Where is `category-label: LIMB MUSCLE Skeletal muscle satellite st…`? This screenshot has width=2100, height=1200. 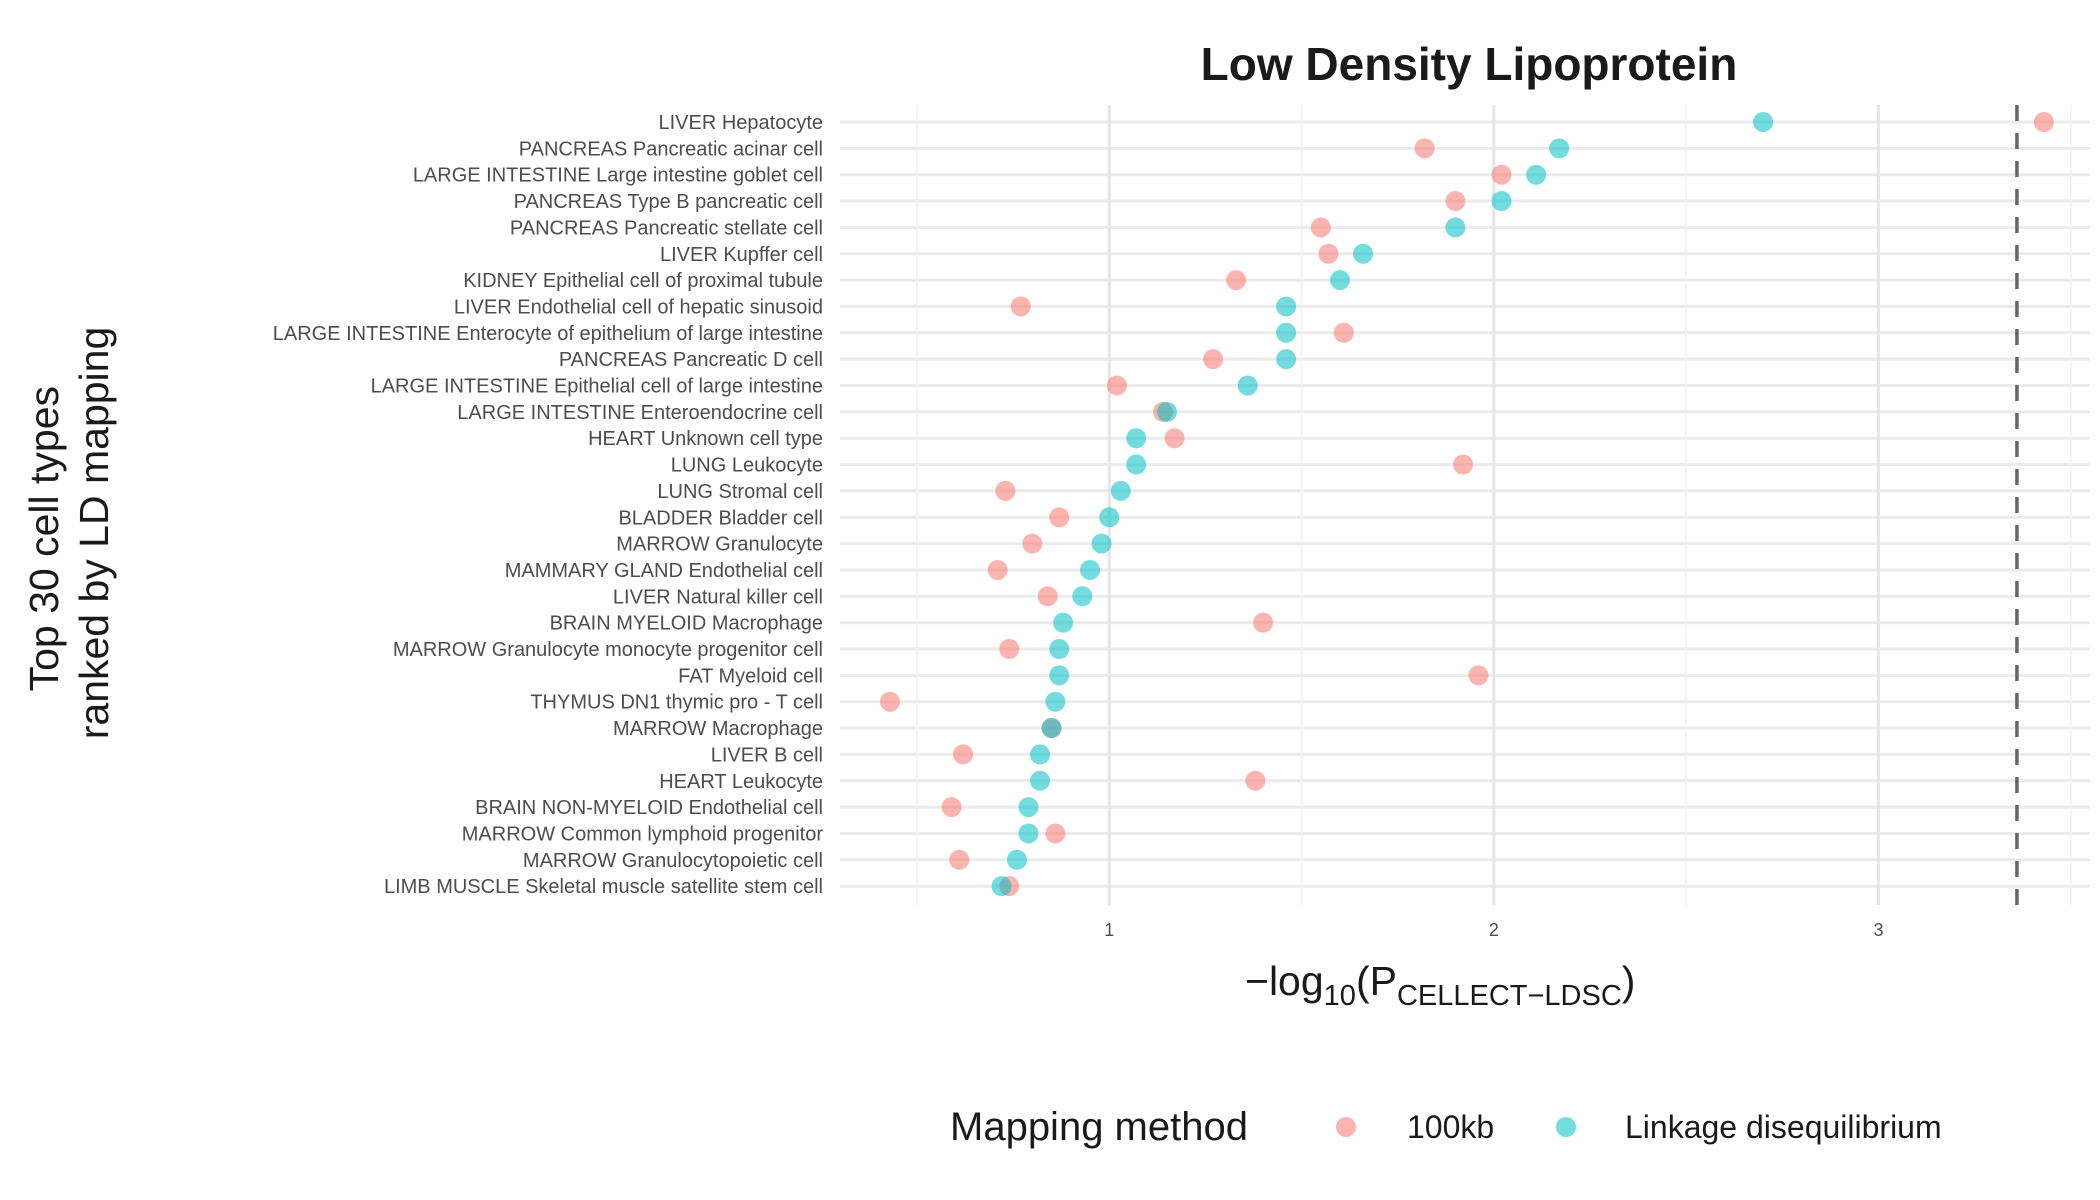 category-label: LIMB MUSCLE Skeletal muscle satellite st… is located at coordinates (603, 887).